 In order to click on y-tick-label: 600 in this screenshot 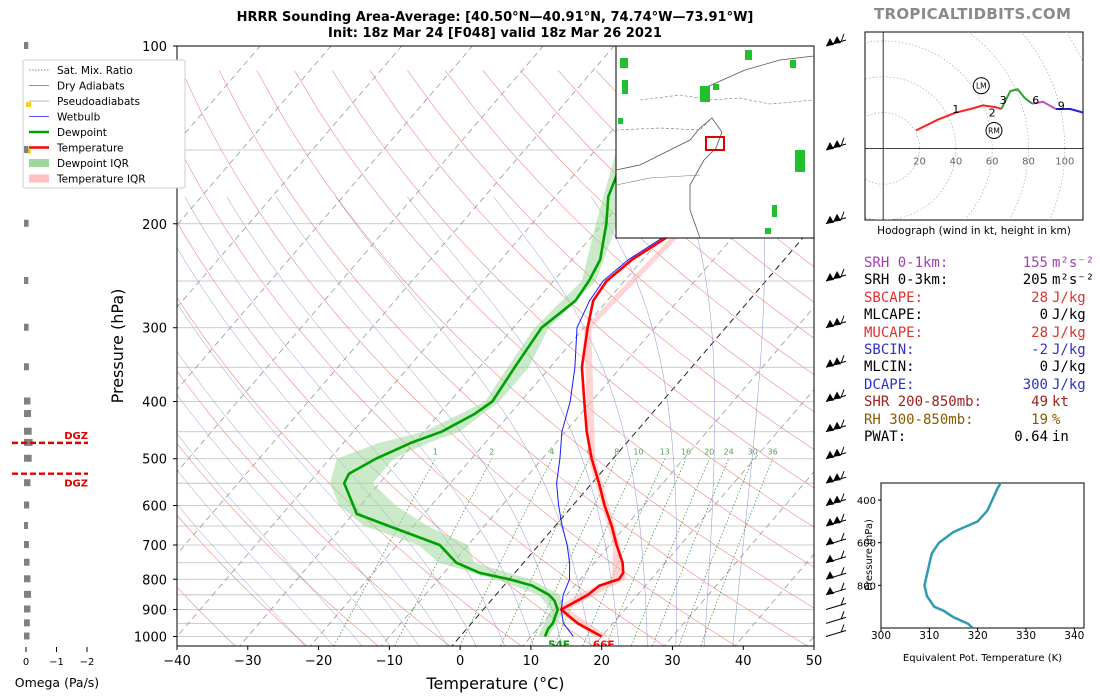, I will do `click(154, 506)`.